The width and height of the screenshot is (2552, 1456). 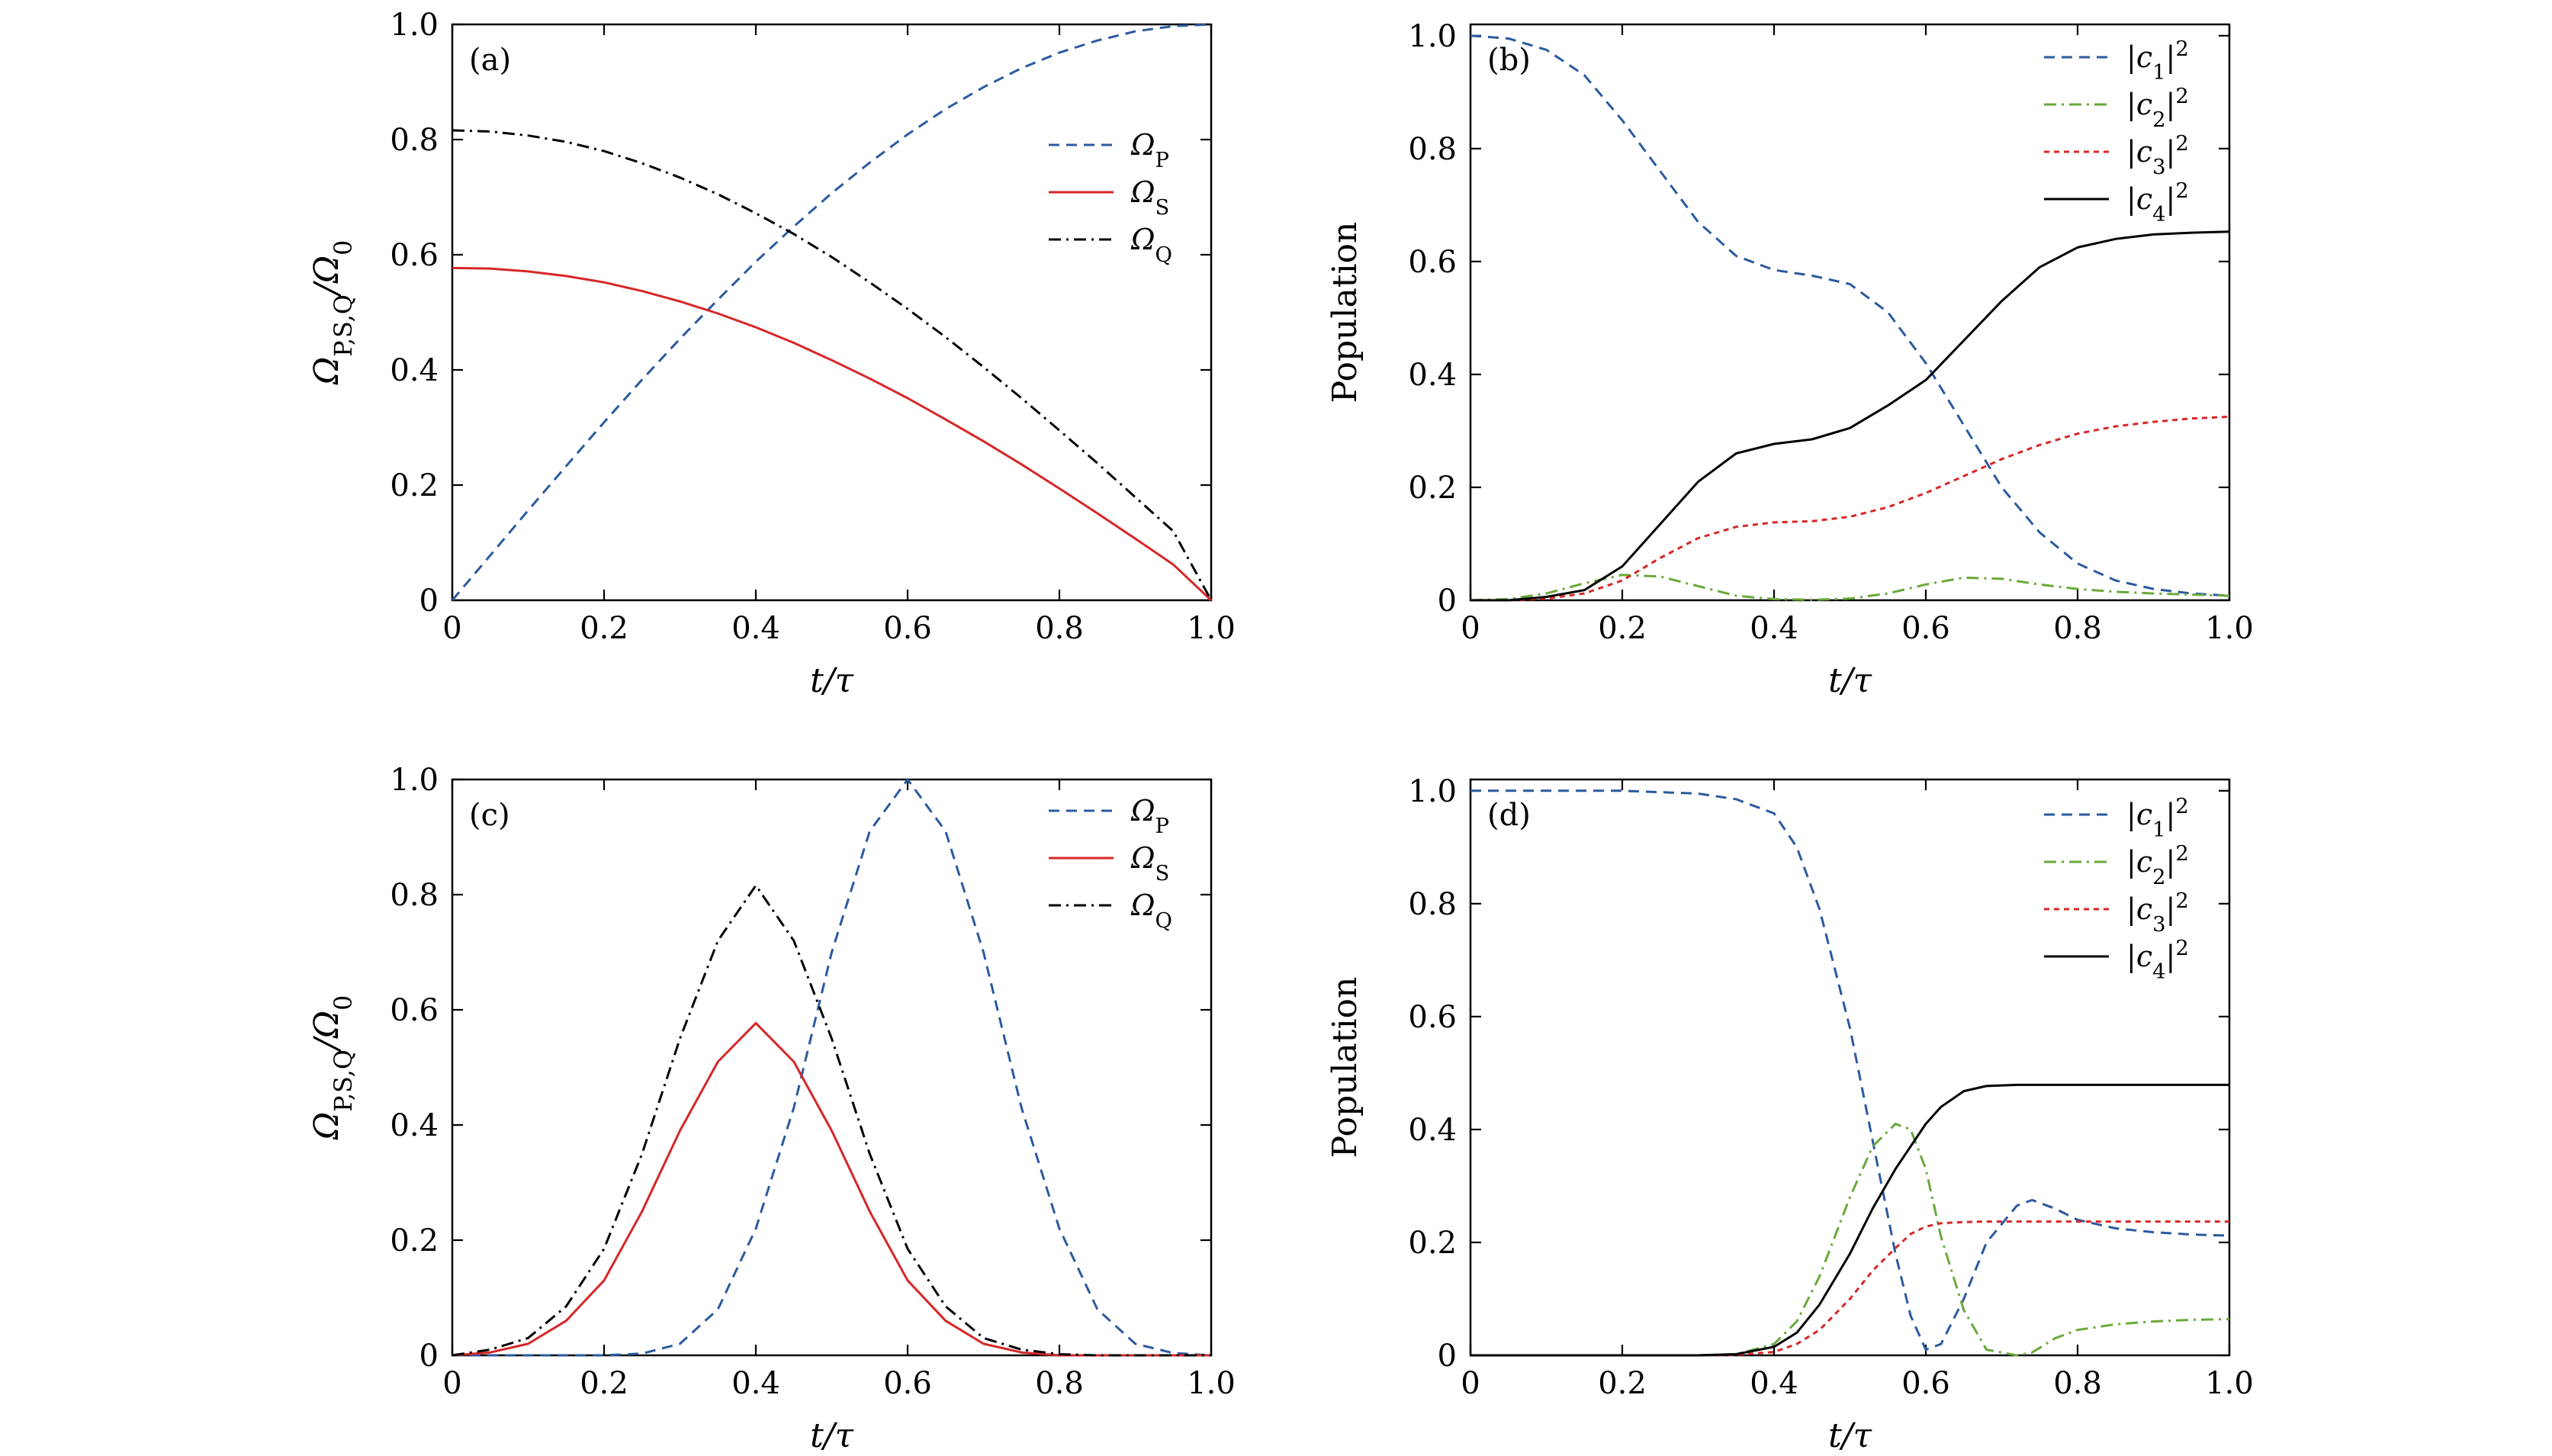 I want to click on panel-label: (b), so click(x=1509, y=60).